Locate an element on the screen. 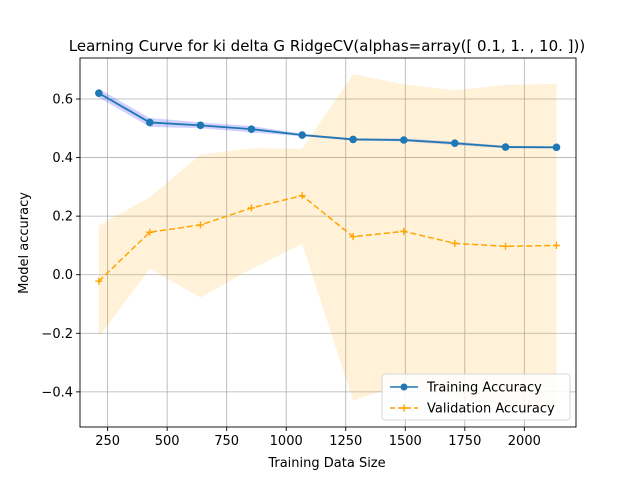 Image resolution: width=640 pixels, height=480 pixels. series-0-confidence-band is located at coordinates (327, 118).